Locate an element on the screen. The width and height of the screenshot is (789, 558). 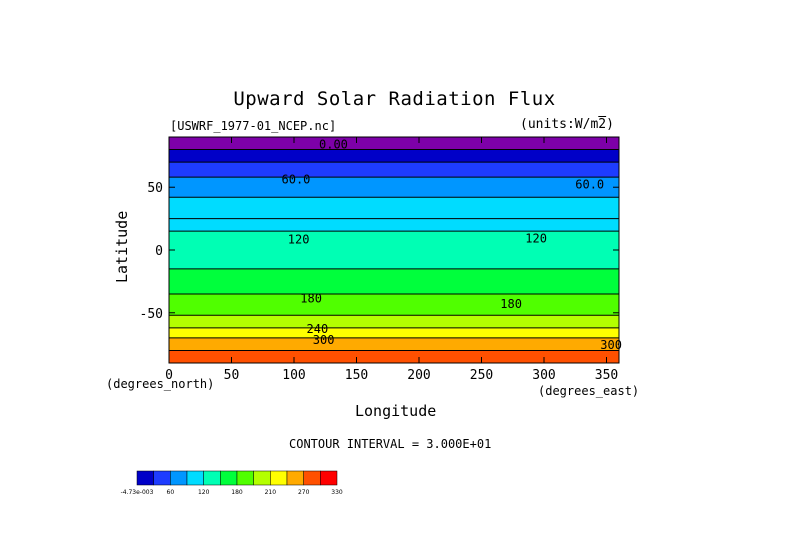
y-tick-label: 0 is located at coordinates (159, 251).